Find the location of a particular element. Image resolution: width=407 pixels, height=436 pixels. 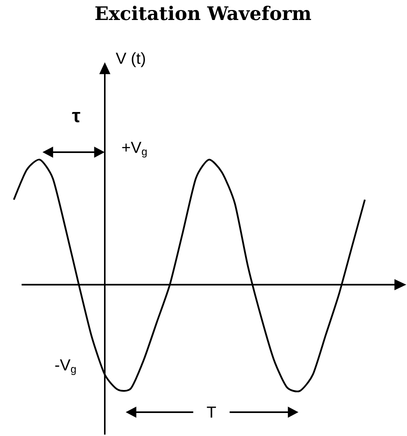

annotation: -V$_{g}$ is located at coordinates (65, 367).